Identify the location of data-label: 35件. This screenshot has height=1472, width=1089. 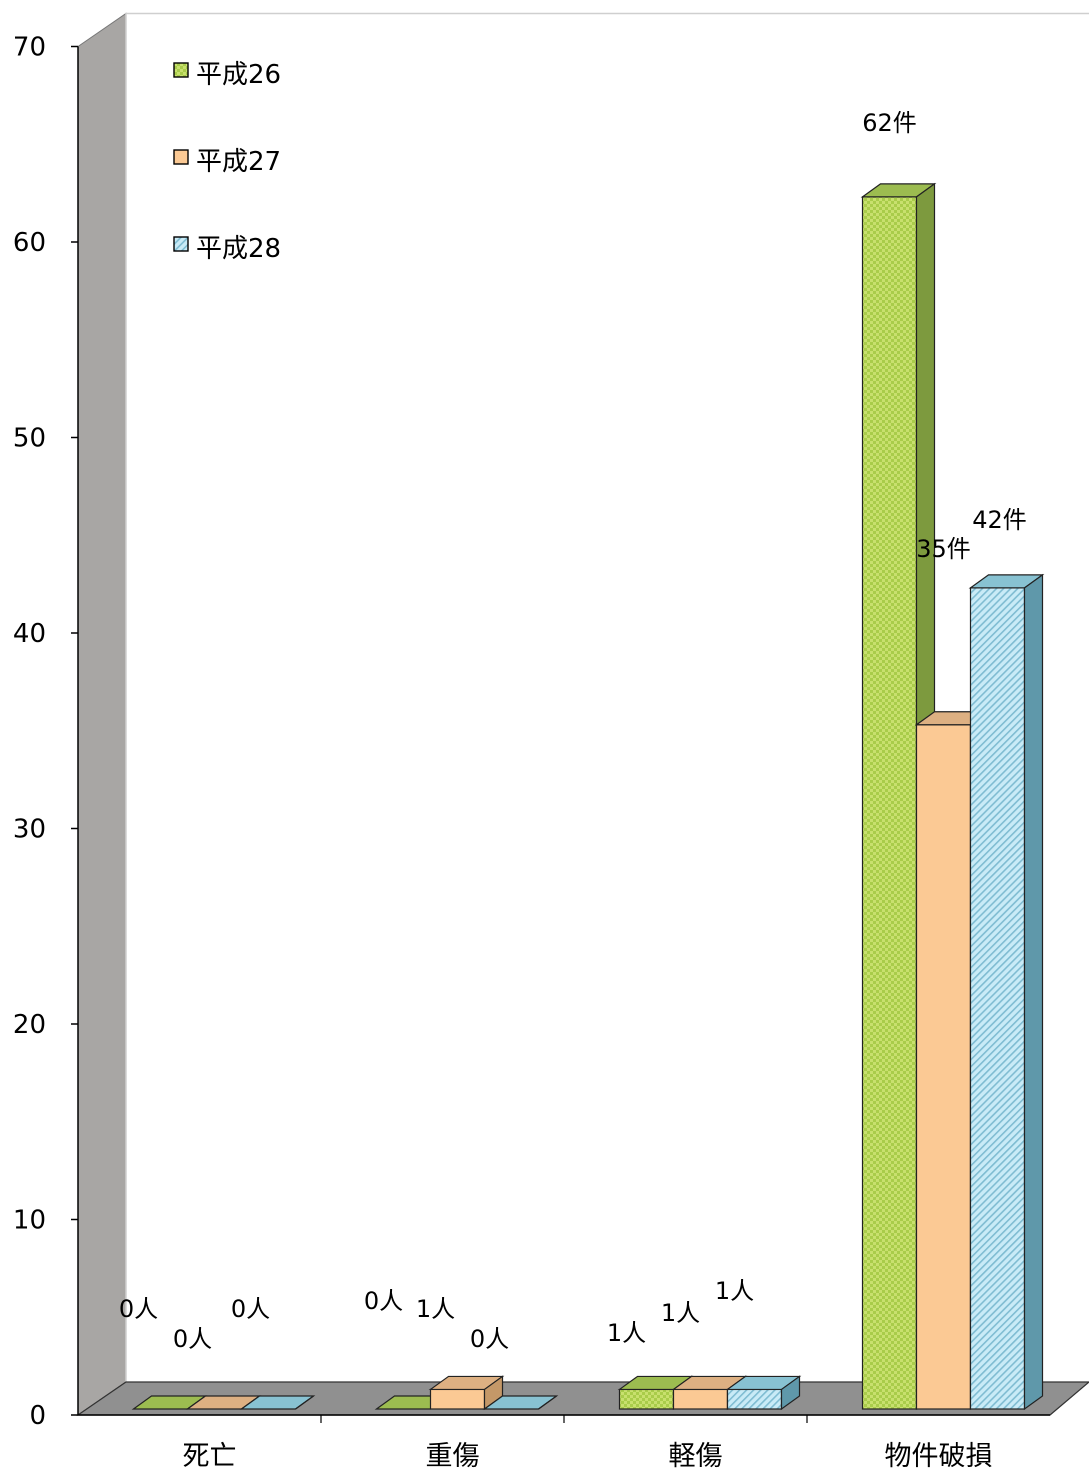
(943, 549).